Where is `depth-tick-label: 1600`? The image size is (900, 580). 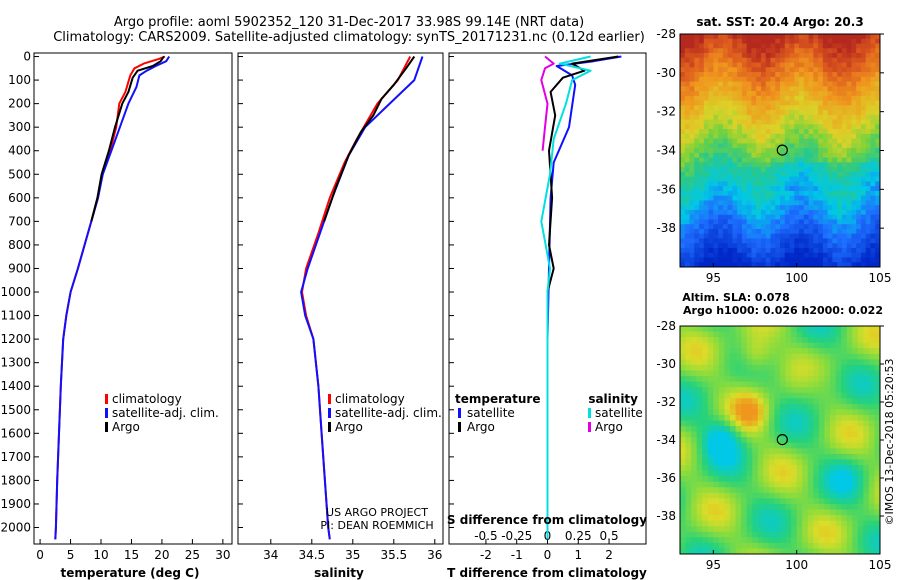
depth-tick-label: 1600 is located at coordinates (15, 433).